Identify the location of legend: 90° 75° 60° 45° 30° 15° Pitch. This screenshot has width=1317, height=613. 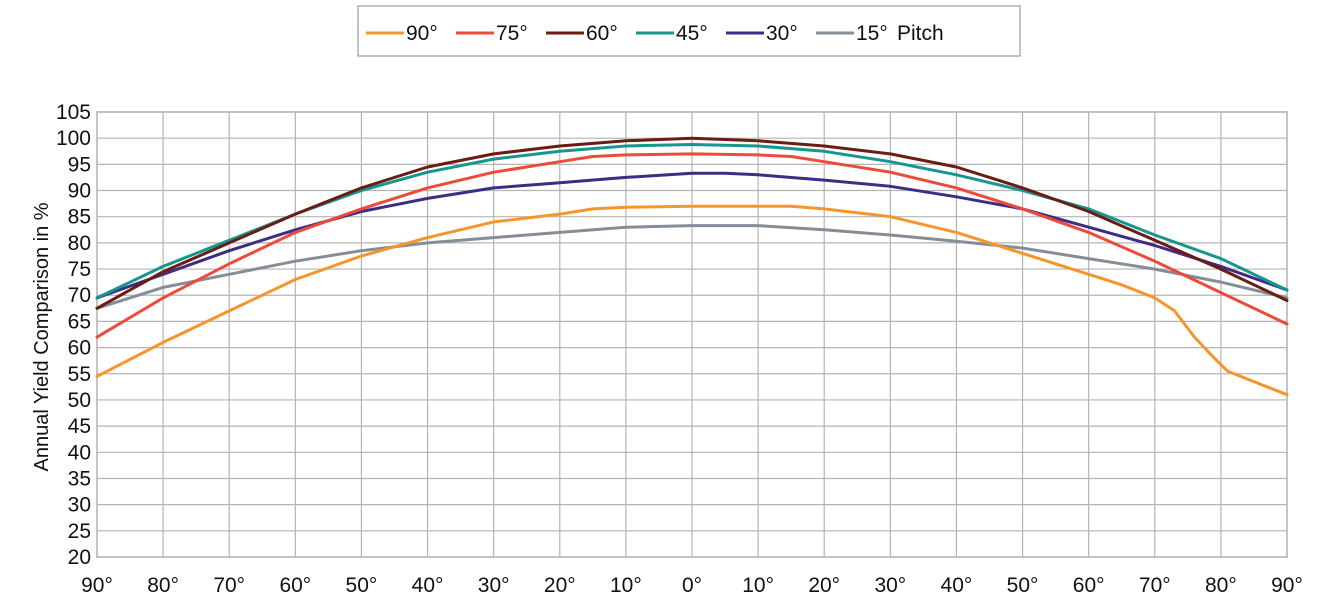
(689, 31).